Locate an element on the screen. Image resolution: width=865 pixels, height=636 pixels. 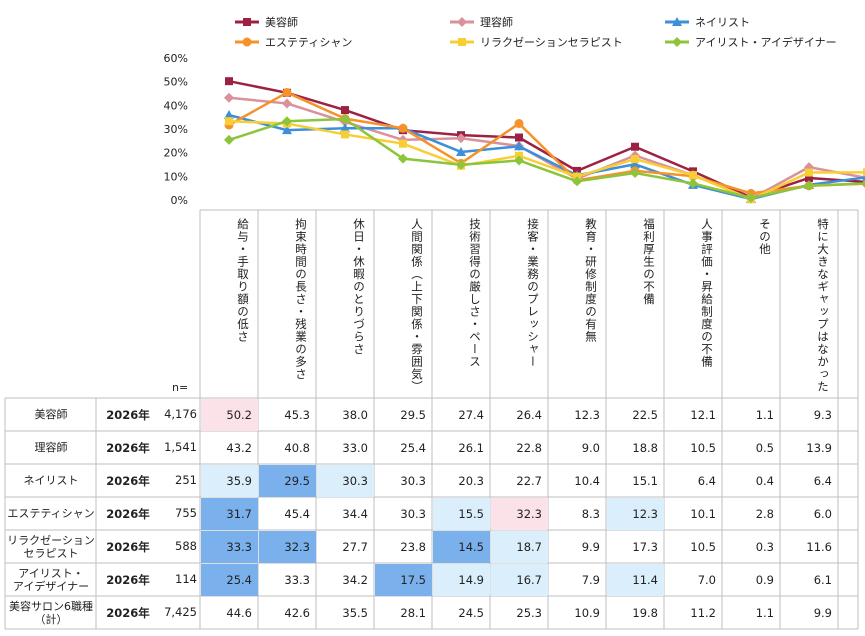
row-label: 理容師 is located at coordinates (51, 447).